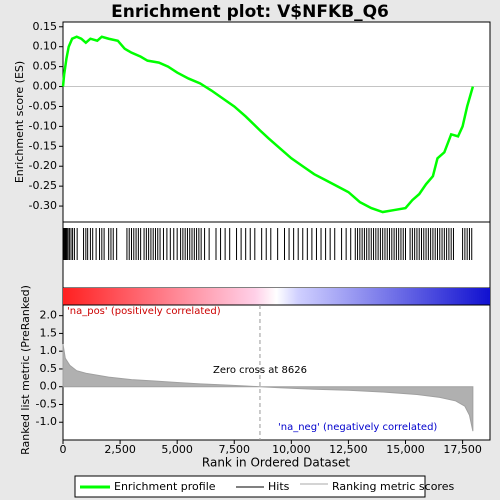 This screenshot has width=500, height=500. What do you see at coordinates (120, 449) in the screenshot?
I see `x-tick-label: 2,500` at bounding box center [120, 449].